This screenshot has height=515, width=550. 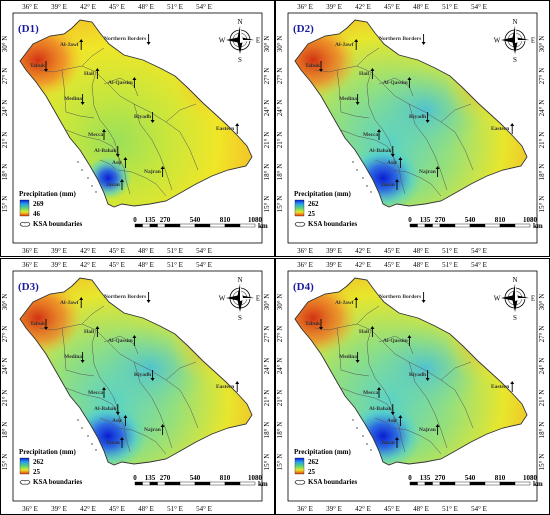 I want to click on longitude-tick-label-top: 45° E, so click(x=392, y=265).